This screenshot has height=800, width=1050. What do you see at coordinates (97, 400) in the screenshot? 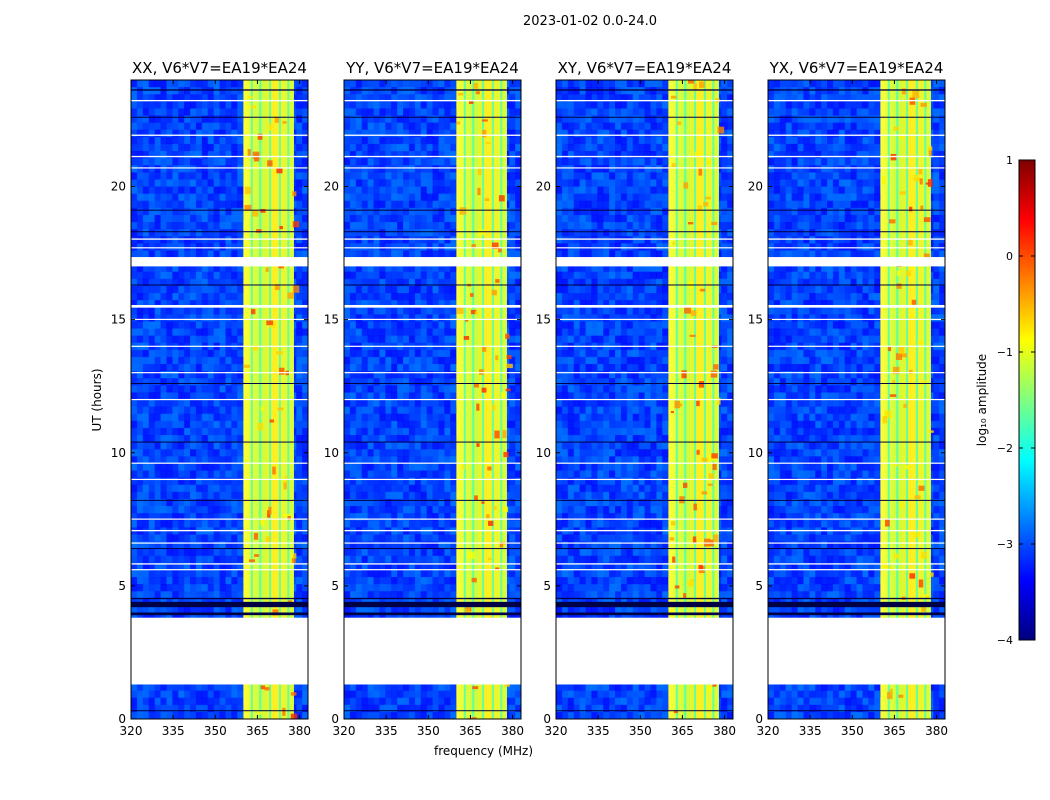
I see `y-axis-label: UT (hours)` at bounding box center [97, 400].